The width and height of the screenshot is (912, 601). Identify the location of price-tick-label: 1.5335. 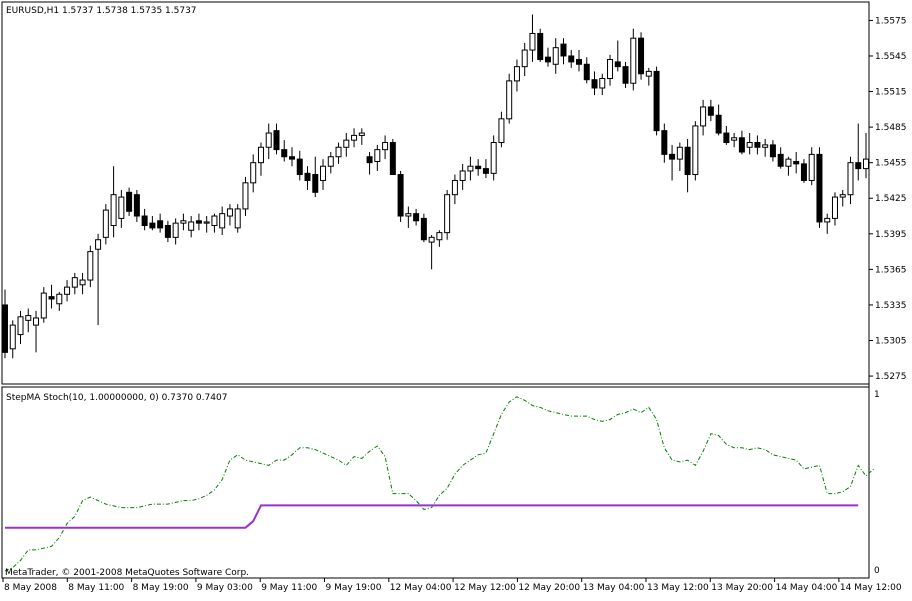
(891, 306).